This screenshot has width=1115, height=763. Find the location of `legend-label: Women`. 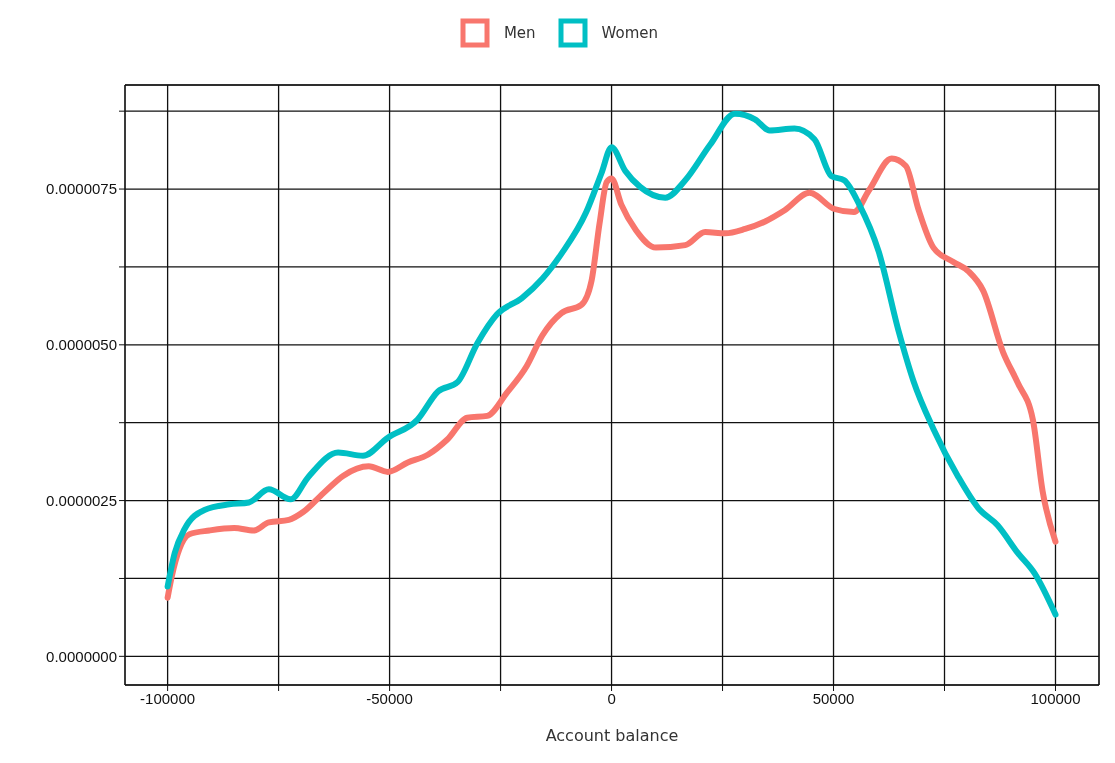

legend-label: Women is located at coordinates (630, 33).